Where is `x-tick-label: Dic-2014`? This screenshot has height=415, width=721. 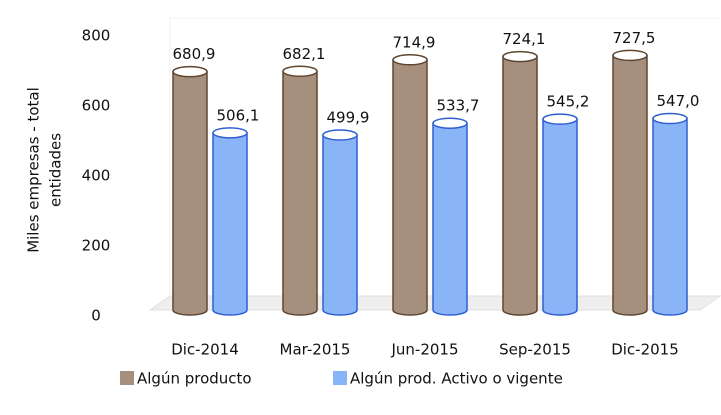
x-tick-label: Dic-2014 is located at coordinates (205, 350).